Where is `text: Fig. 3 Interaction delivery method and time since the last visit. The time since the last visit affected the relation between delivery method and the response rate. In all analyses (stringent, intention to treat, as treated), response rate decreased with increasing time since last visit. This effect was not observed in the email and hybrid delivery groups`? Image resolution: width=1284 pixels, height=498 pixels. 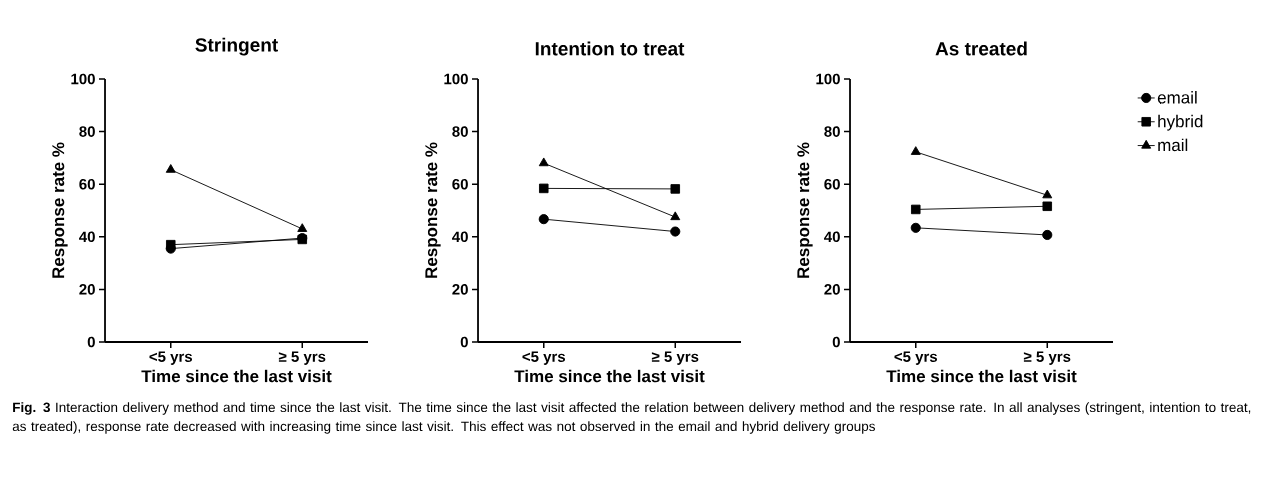
text: Fig. 3 Interaction delivery method and time since the last visit. The time since the last visit affected the relation between delivery method and the response rate. In all analyses (stringent, intention to treat, as treated), response rate decreased with increasing time since last visit. This effect was not observed in the email and hybrid delivery groups is located at coordinates (631, 418).